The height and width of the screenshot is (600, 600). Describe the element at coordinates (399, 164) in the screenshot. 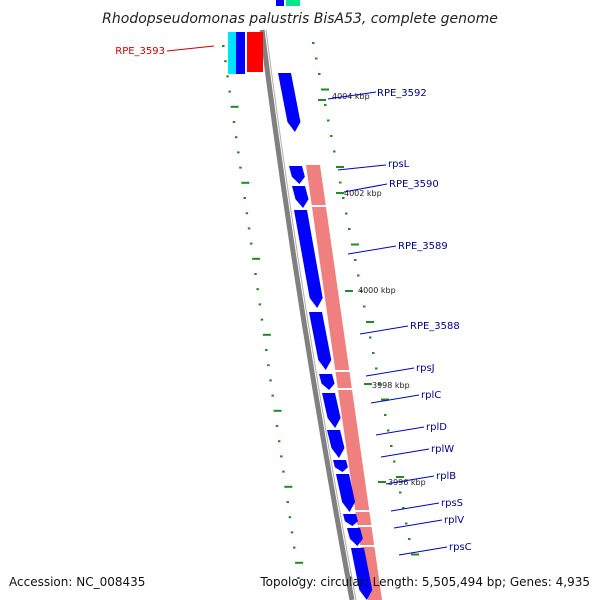

I see `gene-label: rpsL` at that location.